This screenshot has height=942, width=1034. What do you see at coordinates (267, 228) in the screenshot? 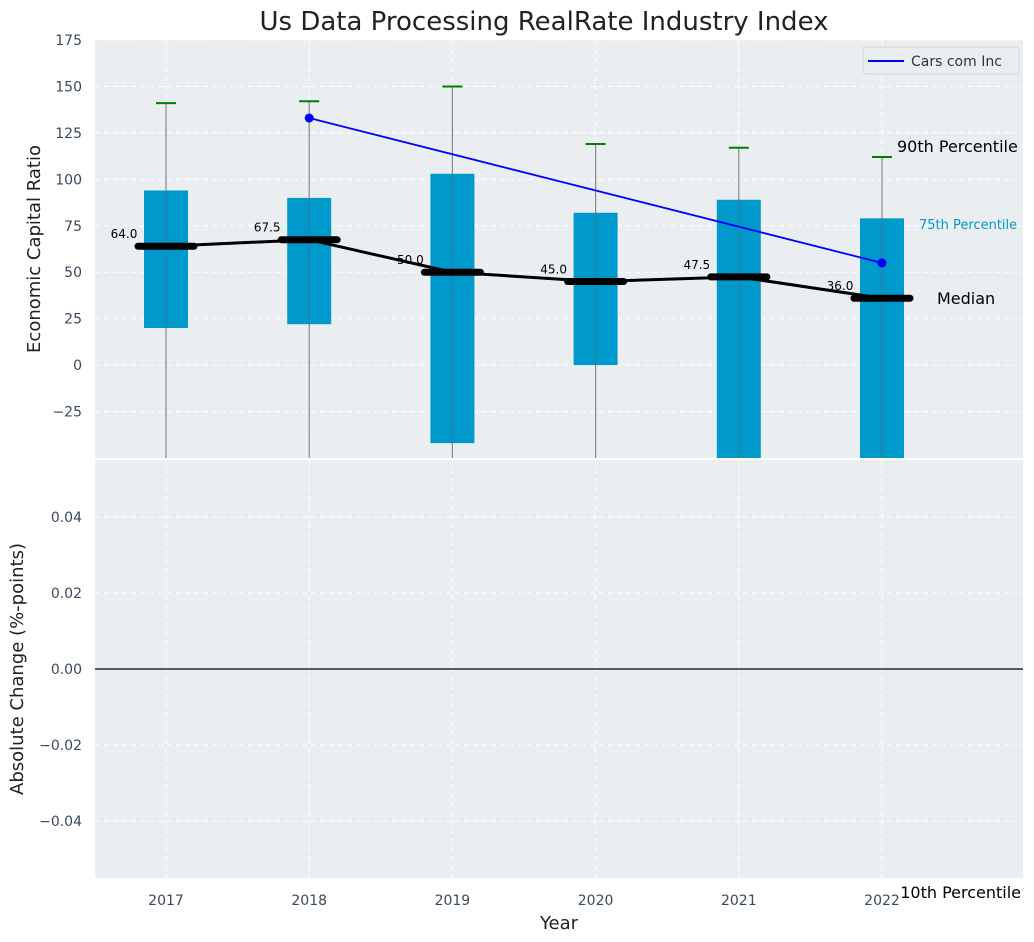
I see `median-value-label: 67.5` at bounding box center [267, 228].